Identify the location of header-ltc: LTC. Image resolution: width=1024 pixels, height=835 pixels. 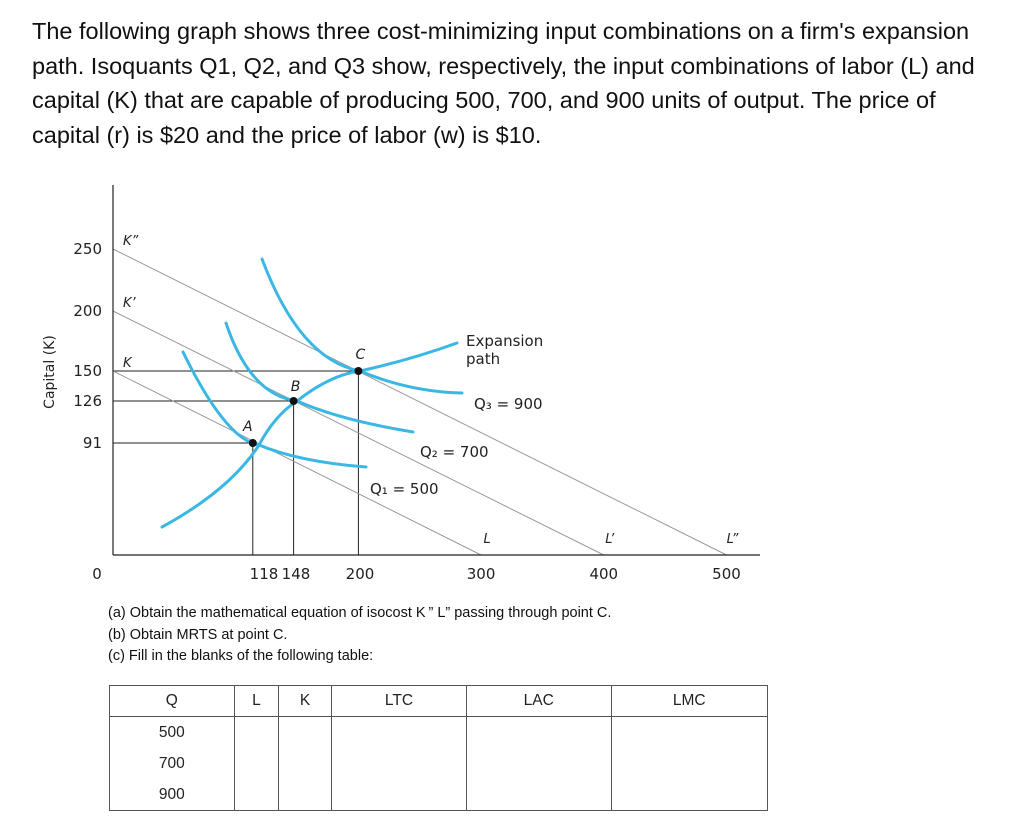
(399, 701).